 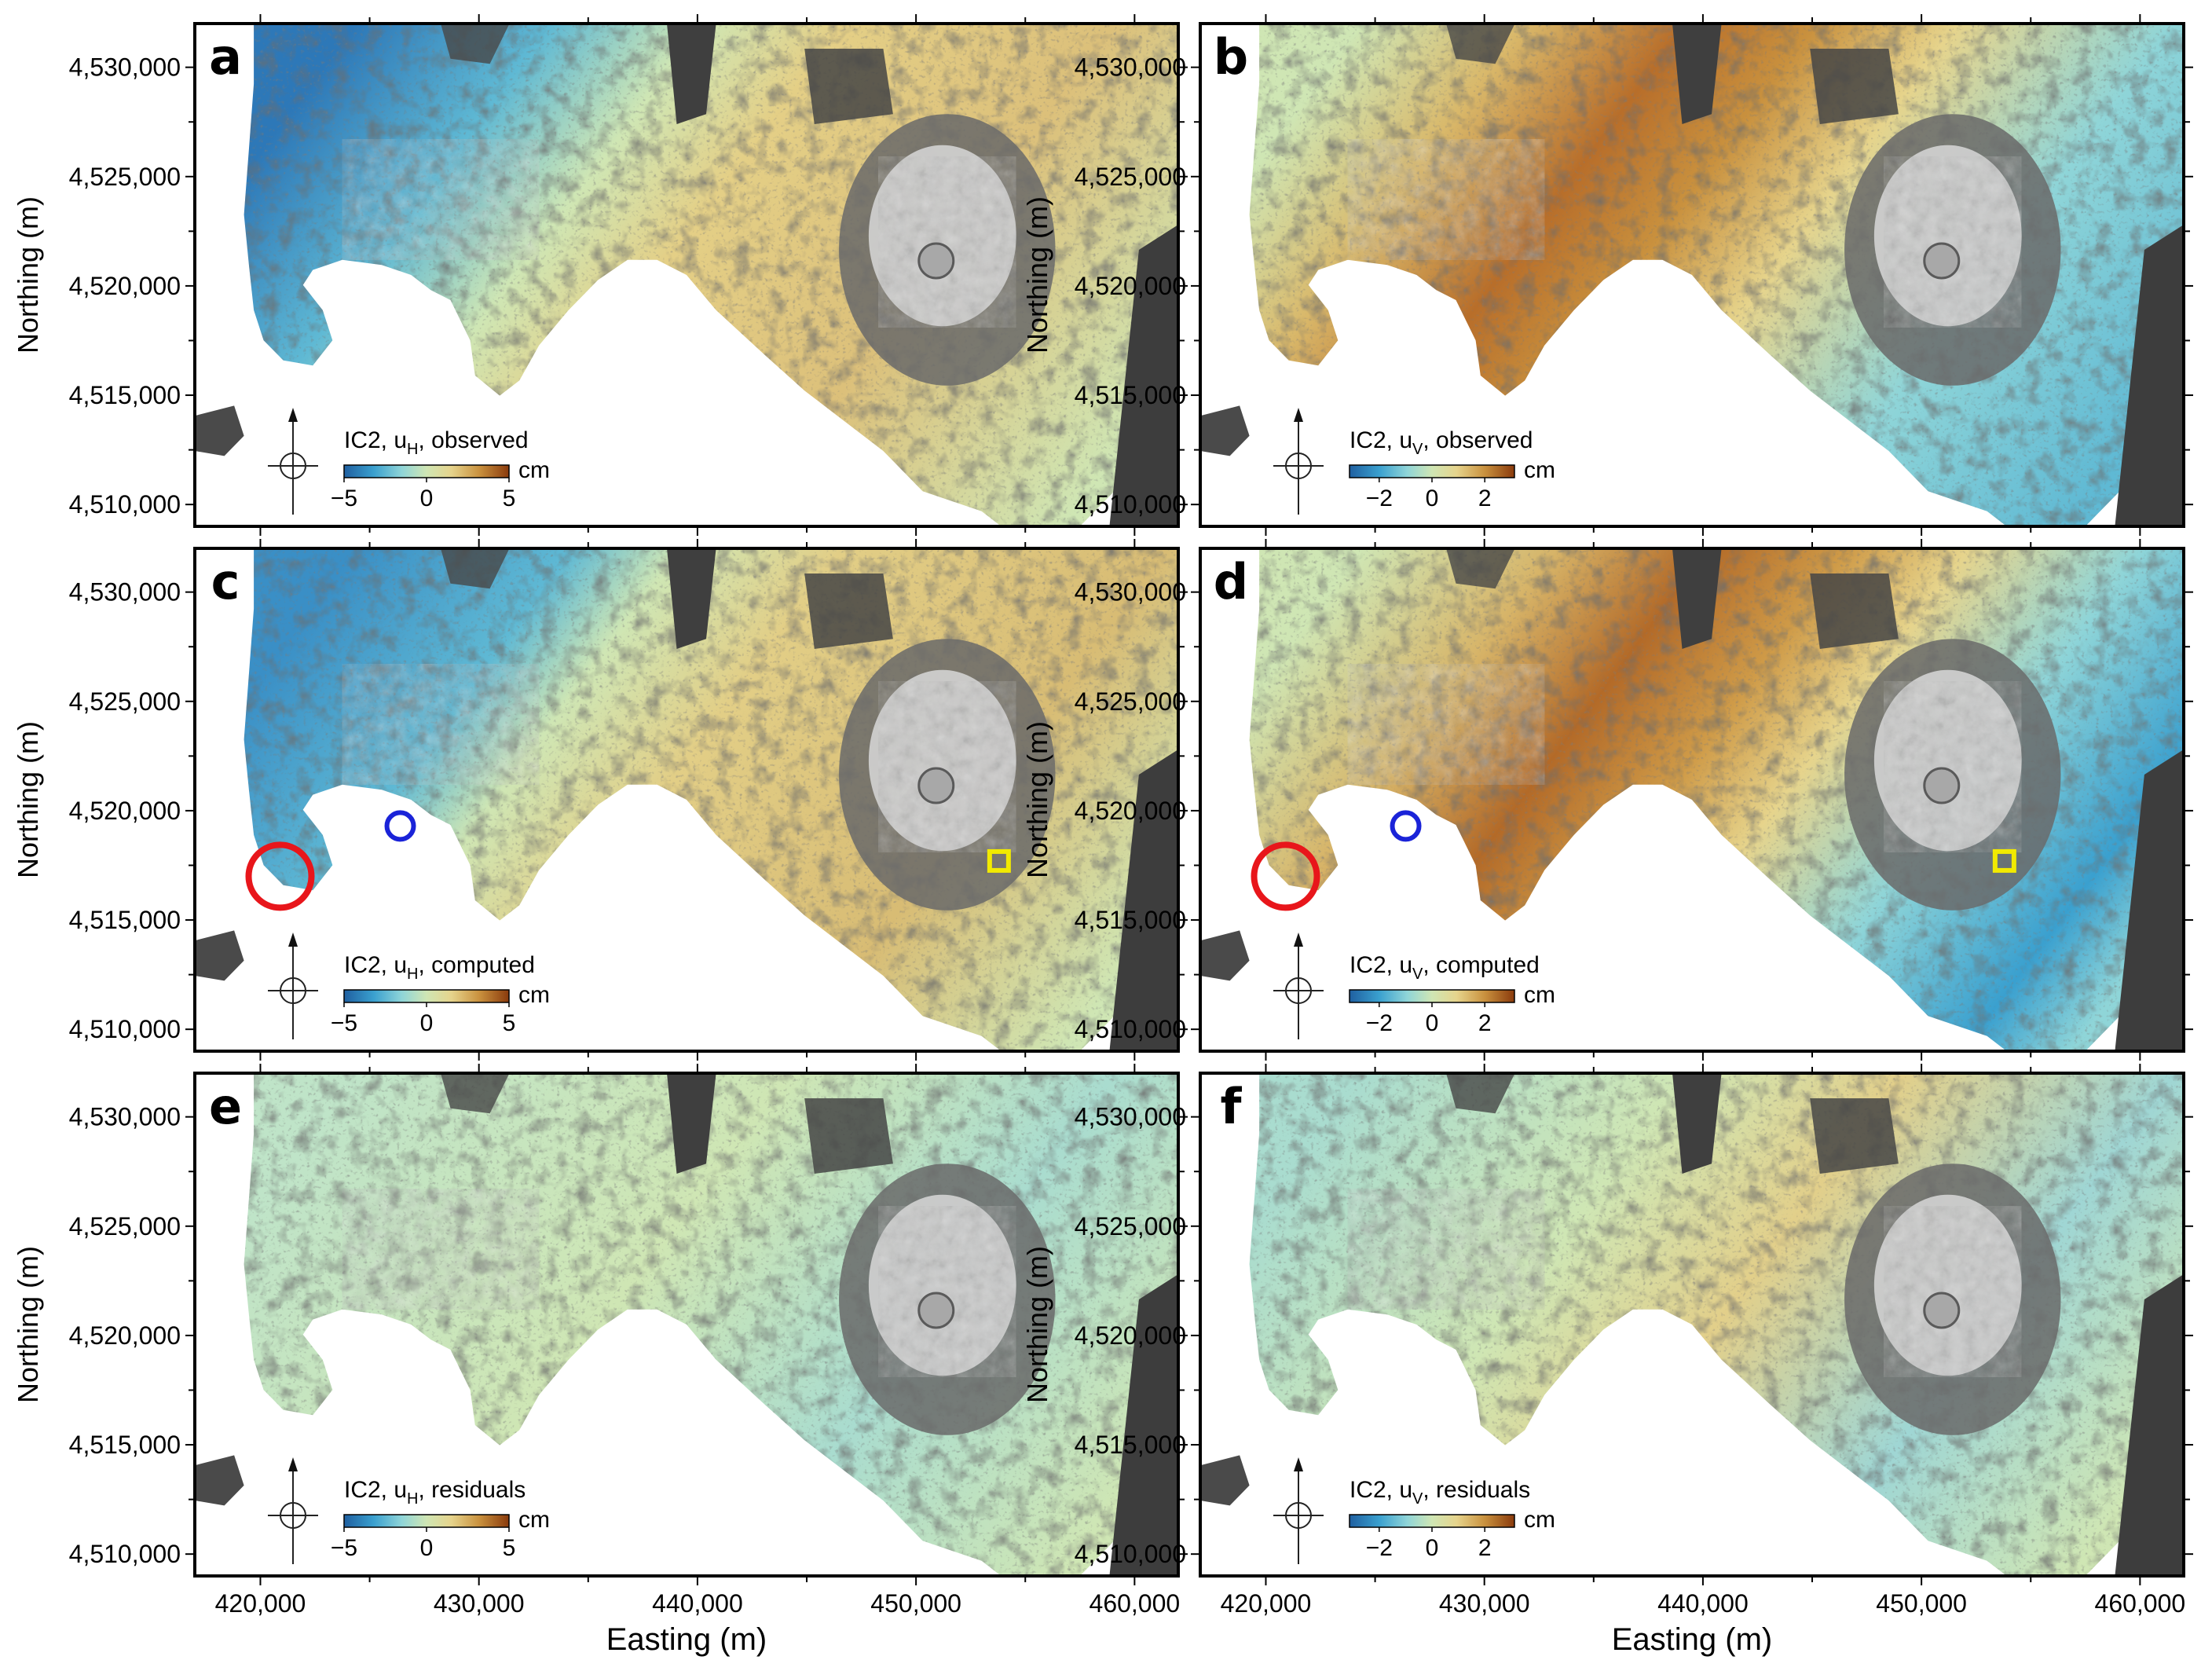 I want to click on colour-scale-tick: −2, so click(x=1380, y=1548).